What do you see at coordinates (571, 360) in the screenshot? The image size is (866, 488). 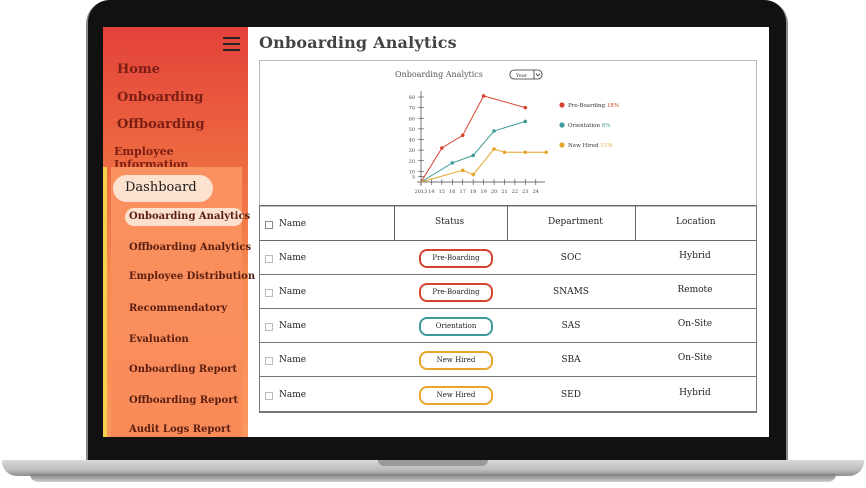 I see `row-department: SBA` at bounding box center [571, 360].